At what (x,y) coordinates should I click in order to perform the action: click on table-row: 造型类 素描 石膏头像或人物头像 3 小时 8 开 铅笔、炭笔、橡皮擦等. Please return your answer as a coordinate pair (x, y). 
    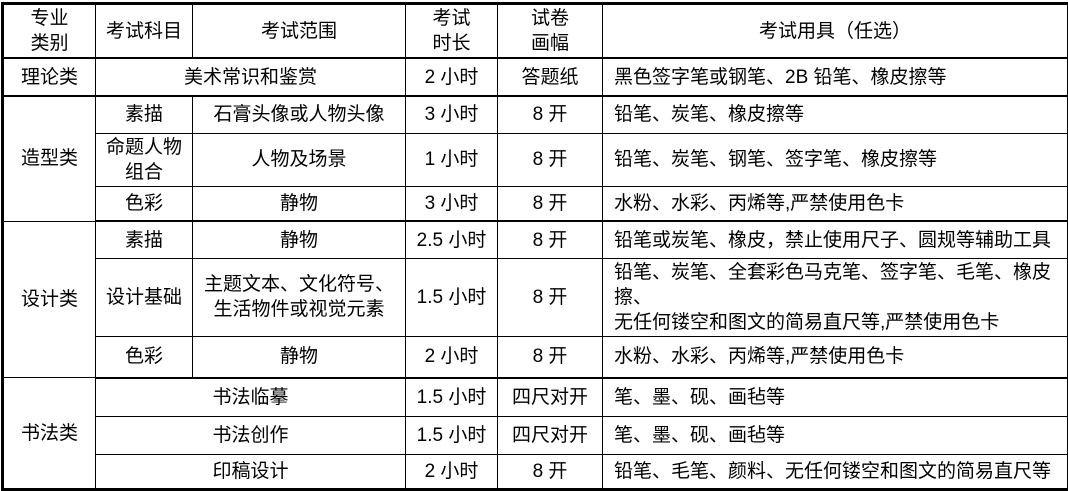
    Looking at the image, I should click on (535, 114).